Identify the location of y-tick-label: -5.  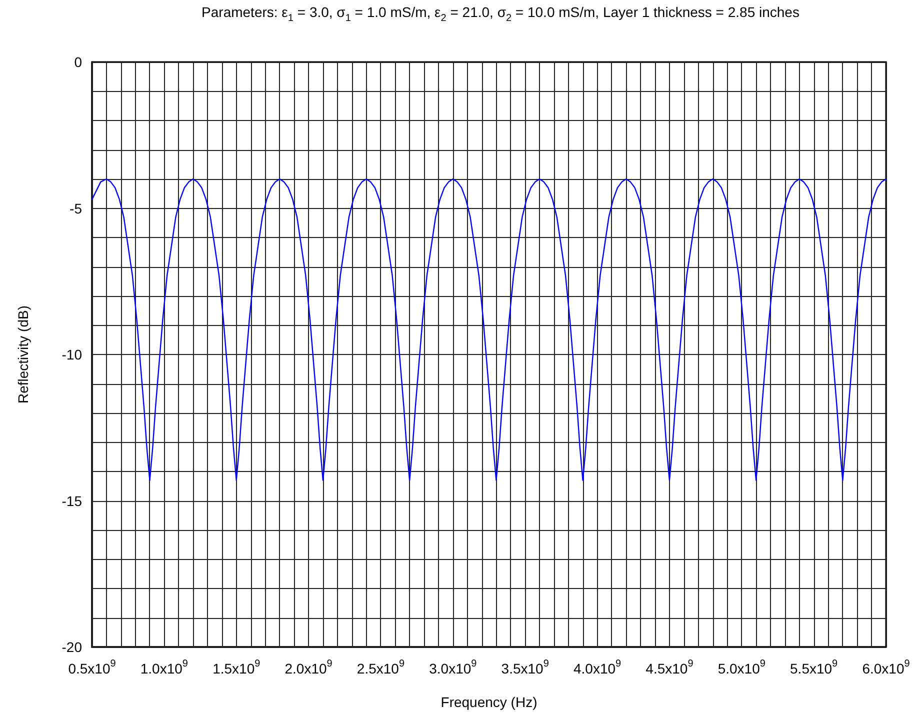
(76, 208).